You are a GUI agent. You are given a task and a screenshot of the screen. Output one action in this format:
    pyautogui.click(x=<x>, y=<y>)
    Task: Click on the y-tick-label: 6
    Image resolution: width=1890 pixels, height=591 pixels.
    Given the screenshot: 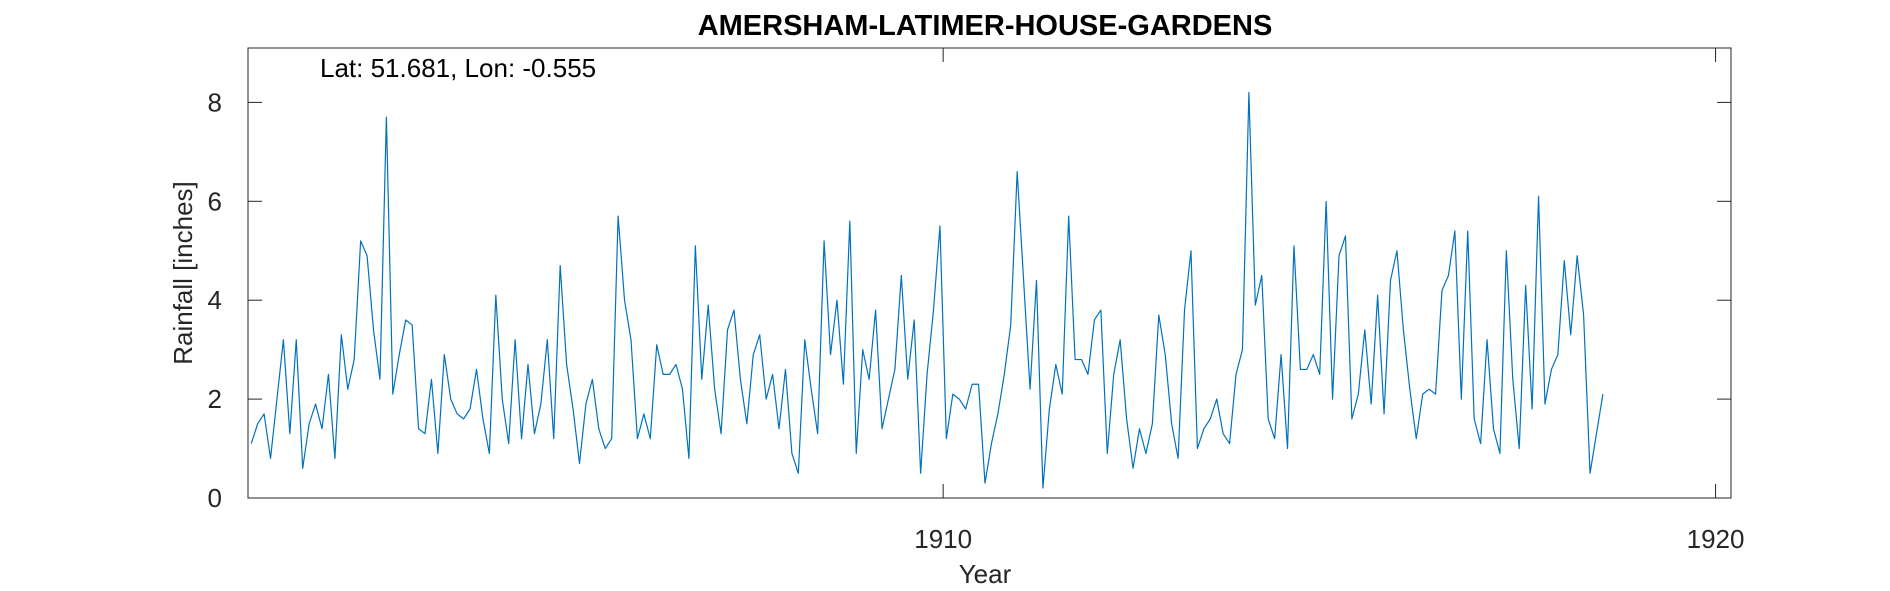 What is the action you would take?
    pyautogui.click(x=215, y=201)
    